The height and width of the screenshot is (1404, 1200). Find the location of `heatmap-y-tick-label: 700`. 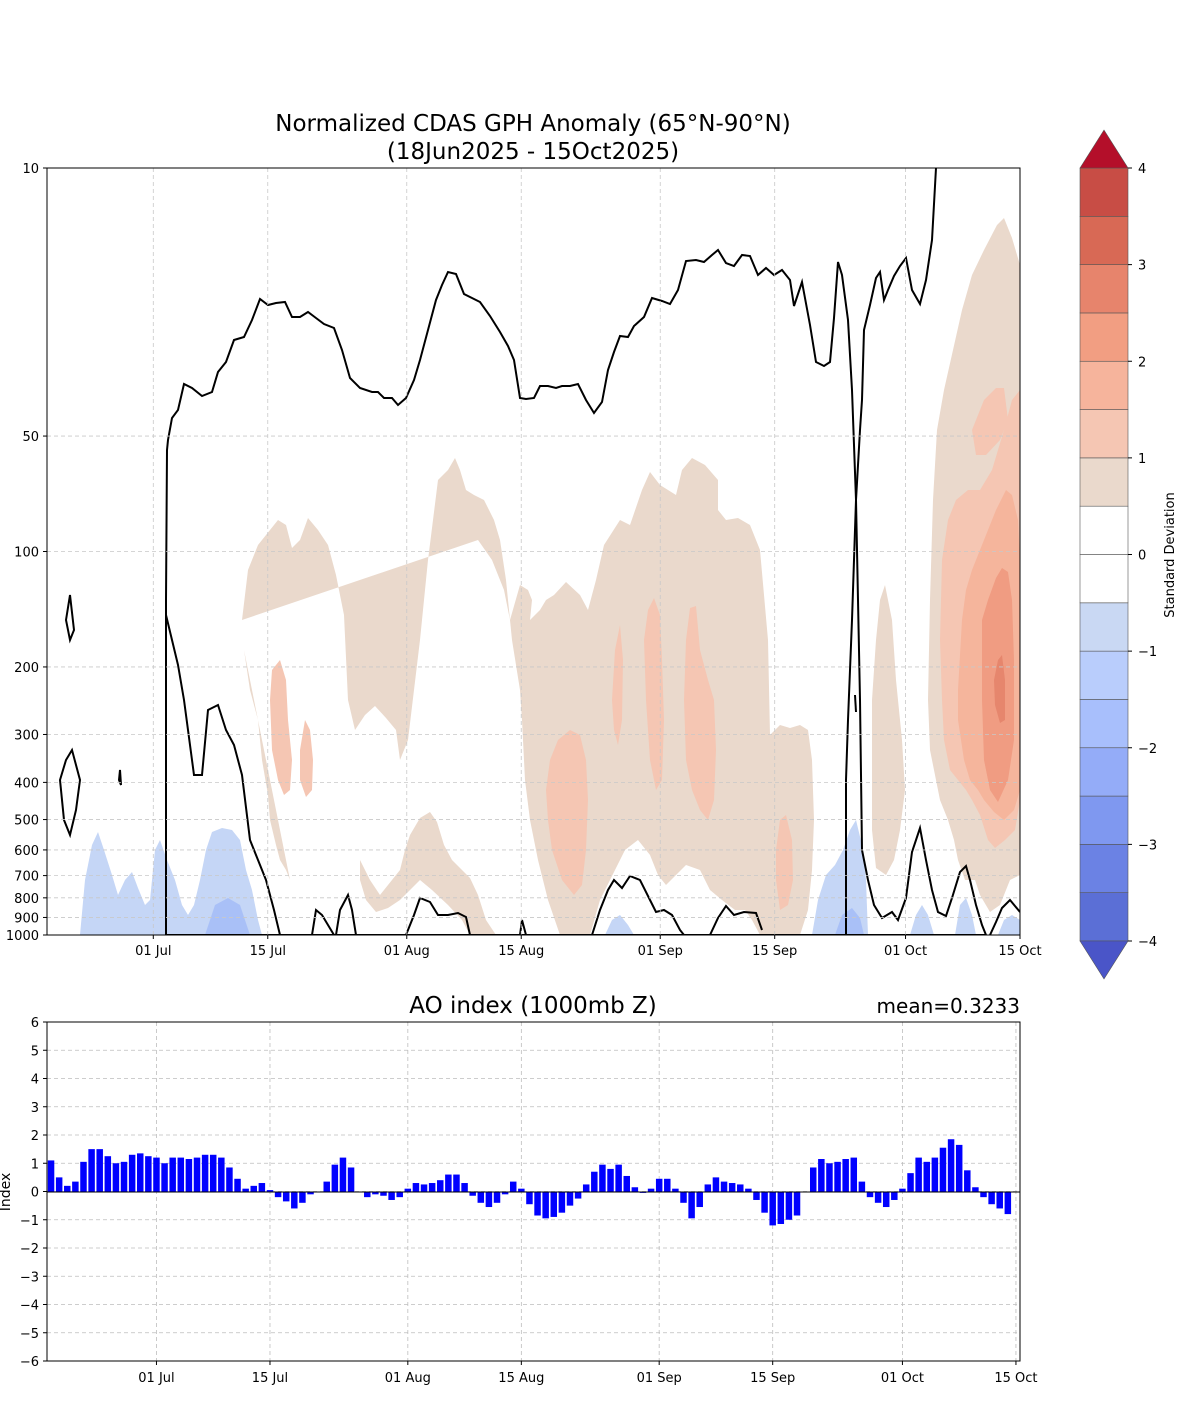

heatmap-y-tick-label: 700 is located at coordinates (26, 877).